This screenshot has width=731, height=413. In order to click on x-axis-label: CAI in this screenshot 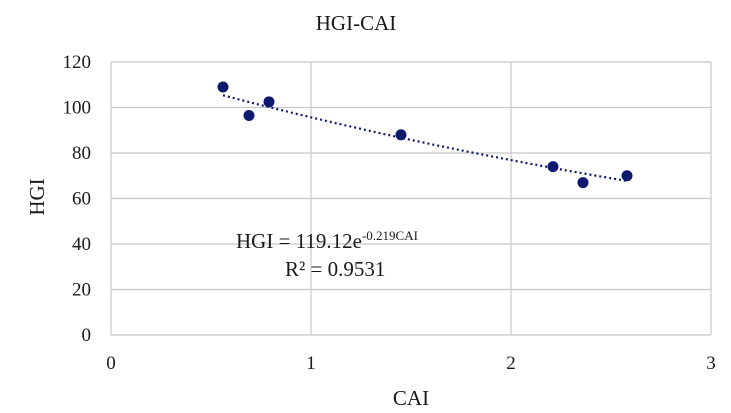, I will do `click(411, 398)`.